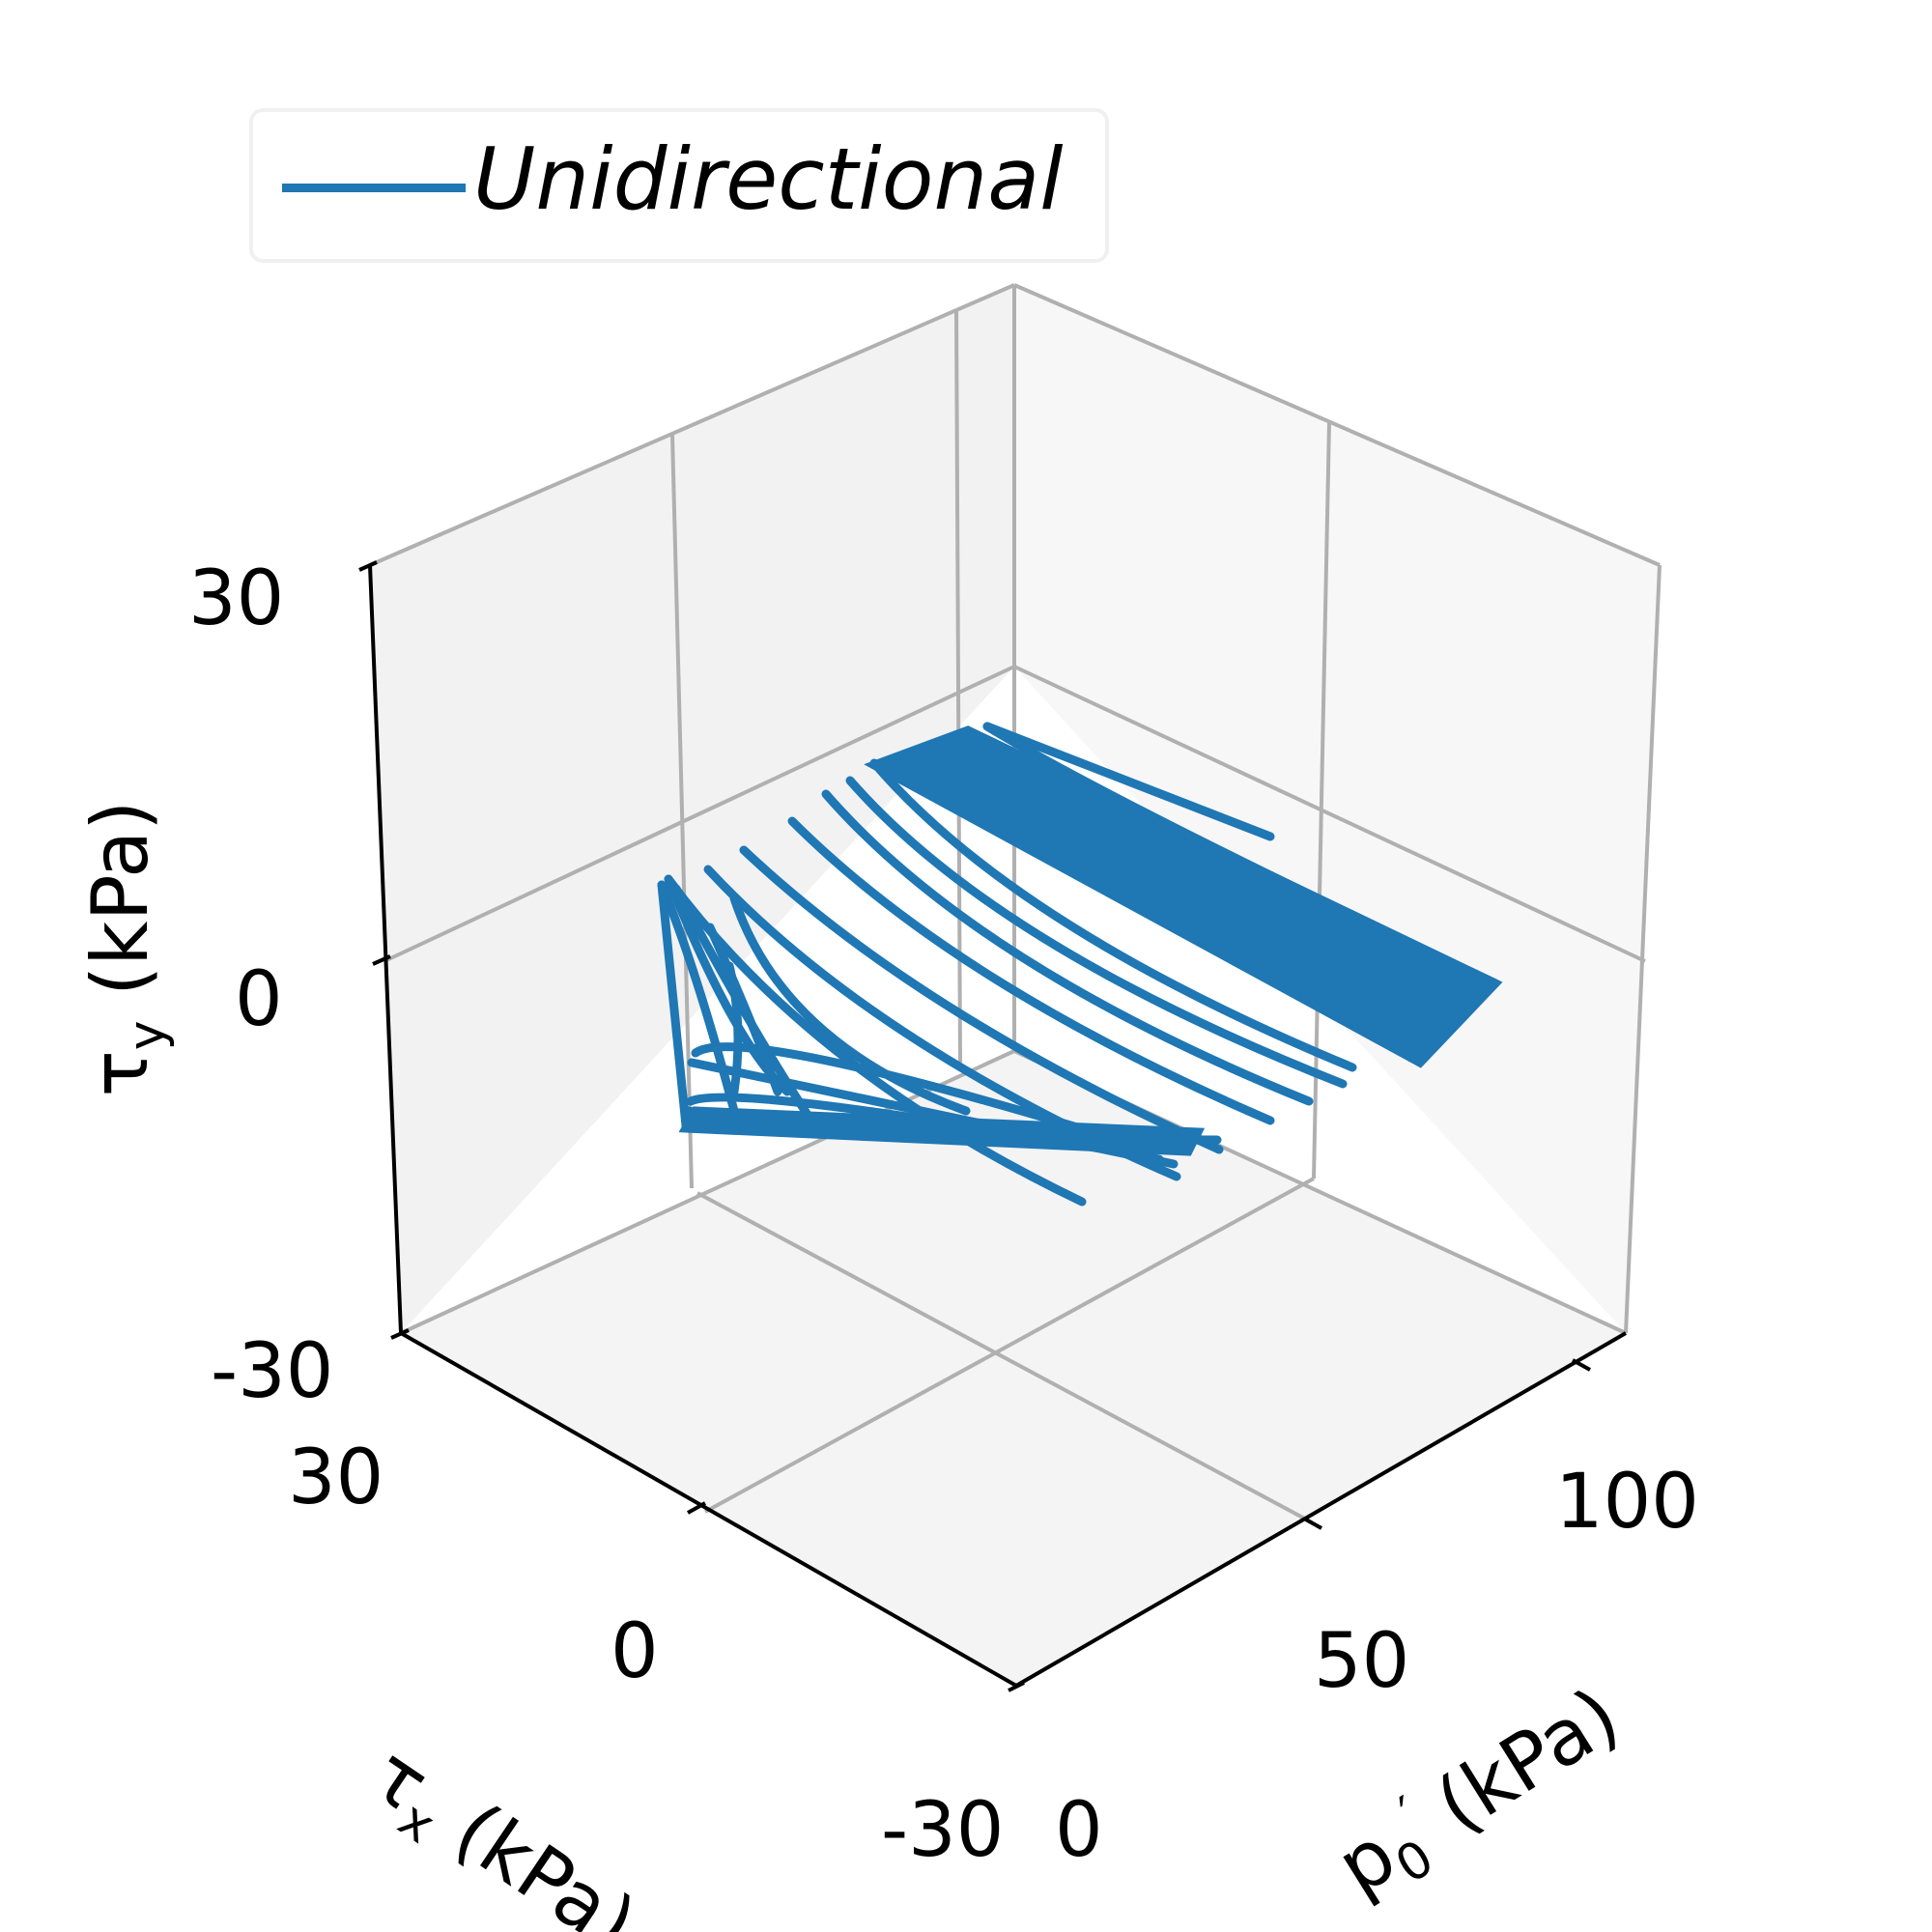 Image resolution: width=1932 pixels, height=1932 pixels. What do you see at coordinates (336, 1478) in the screenshot?
I see `x-tick-30: 30` at bounding box center [336, 1478].